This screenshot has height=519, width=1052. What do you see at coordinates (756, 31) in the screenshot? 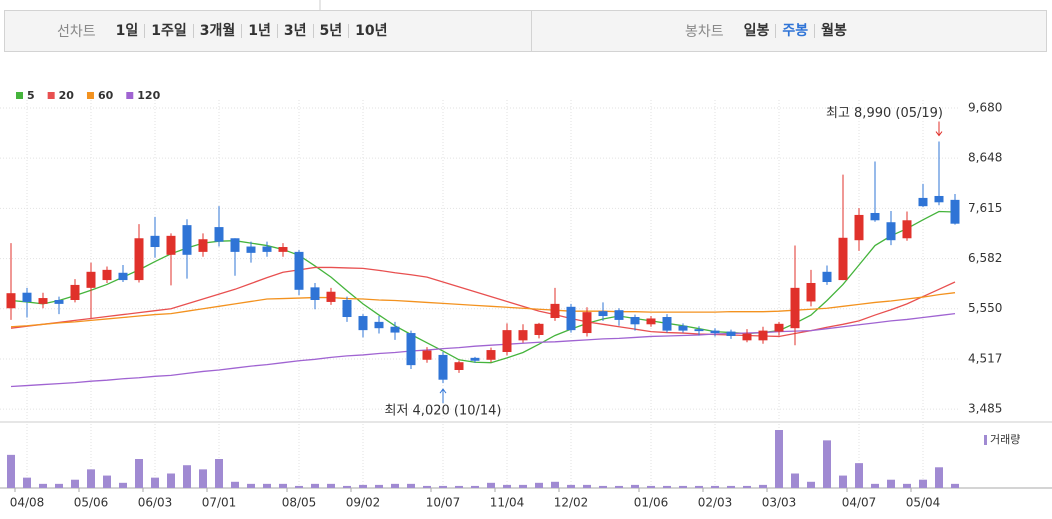
I see `period-option: 일봉` at bounding box center [756, 31].